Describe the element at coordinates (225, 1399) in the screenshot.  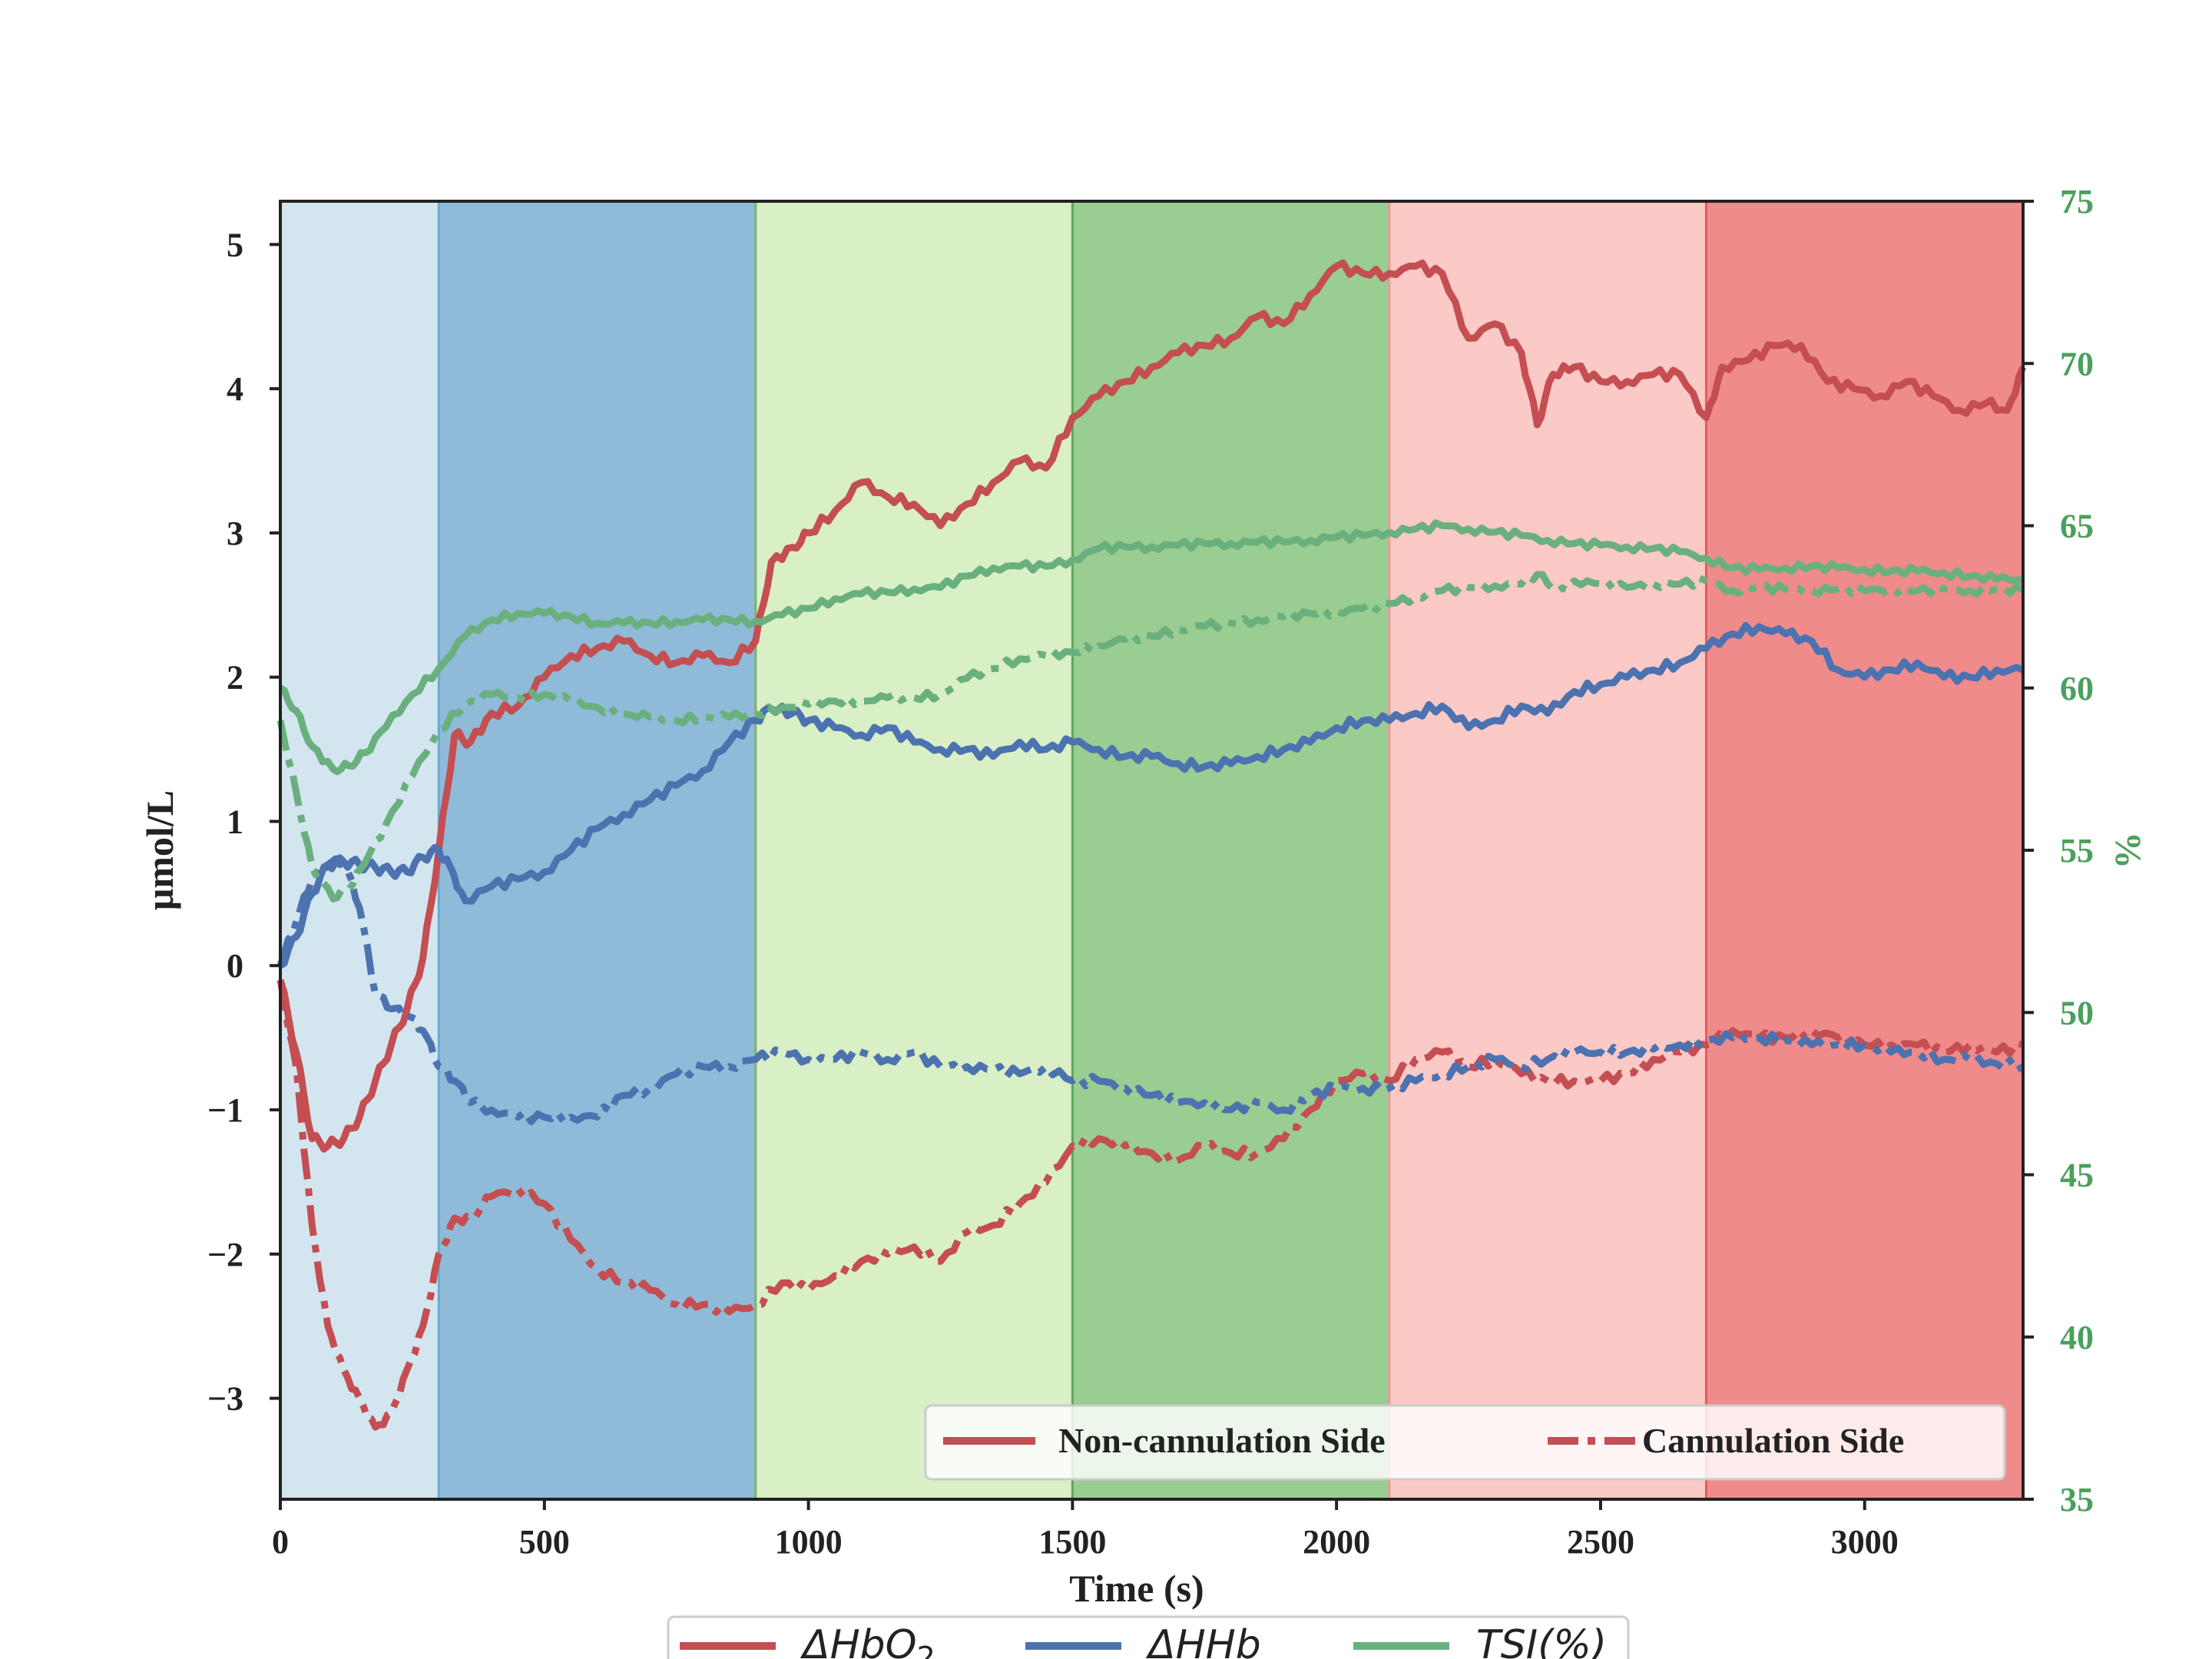
I see `y-left-tick-label: −3` at that location.